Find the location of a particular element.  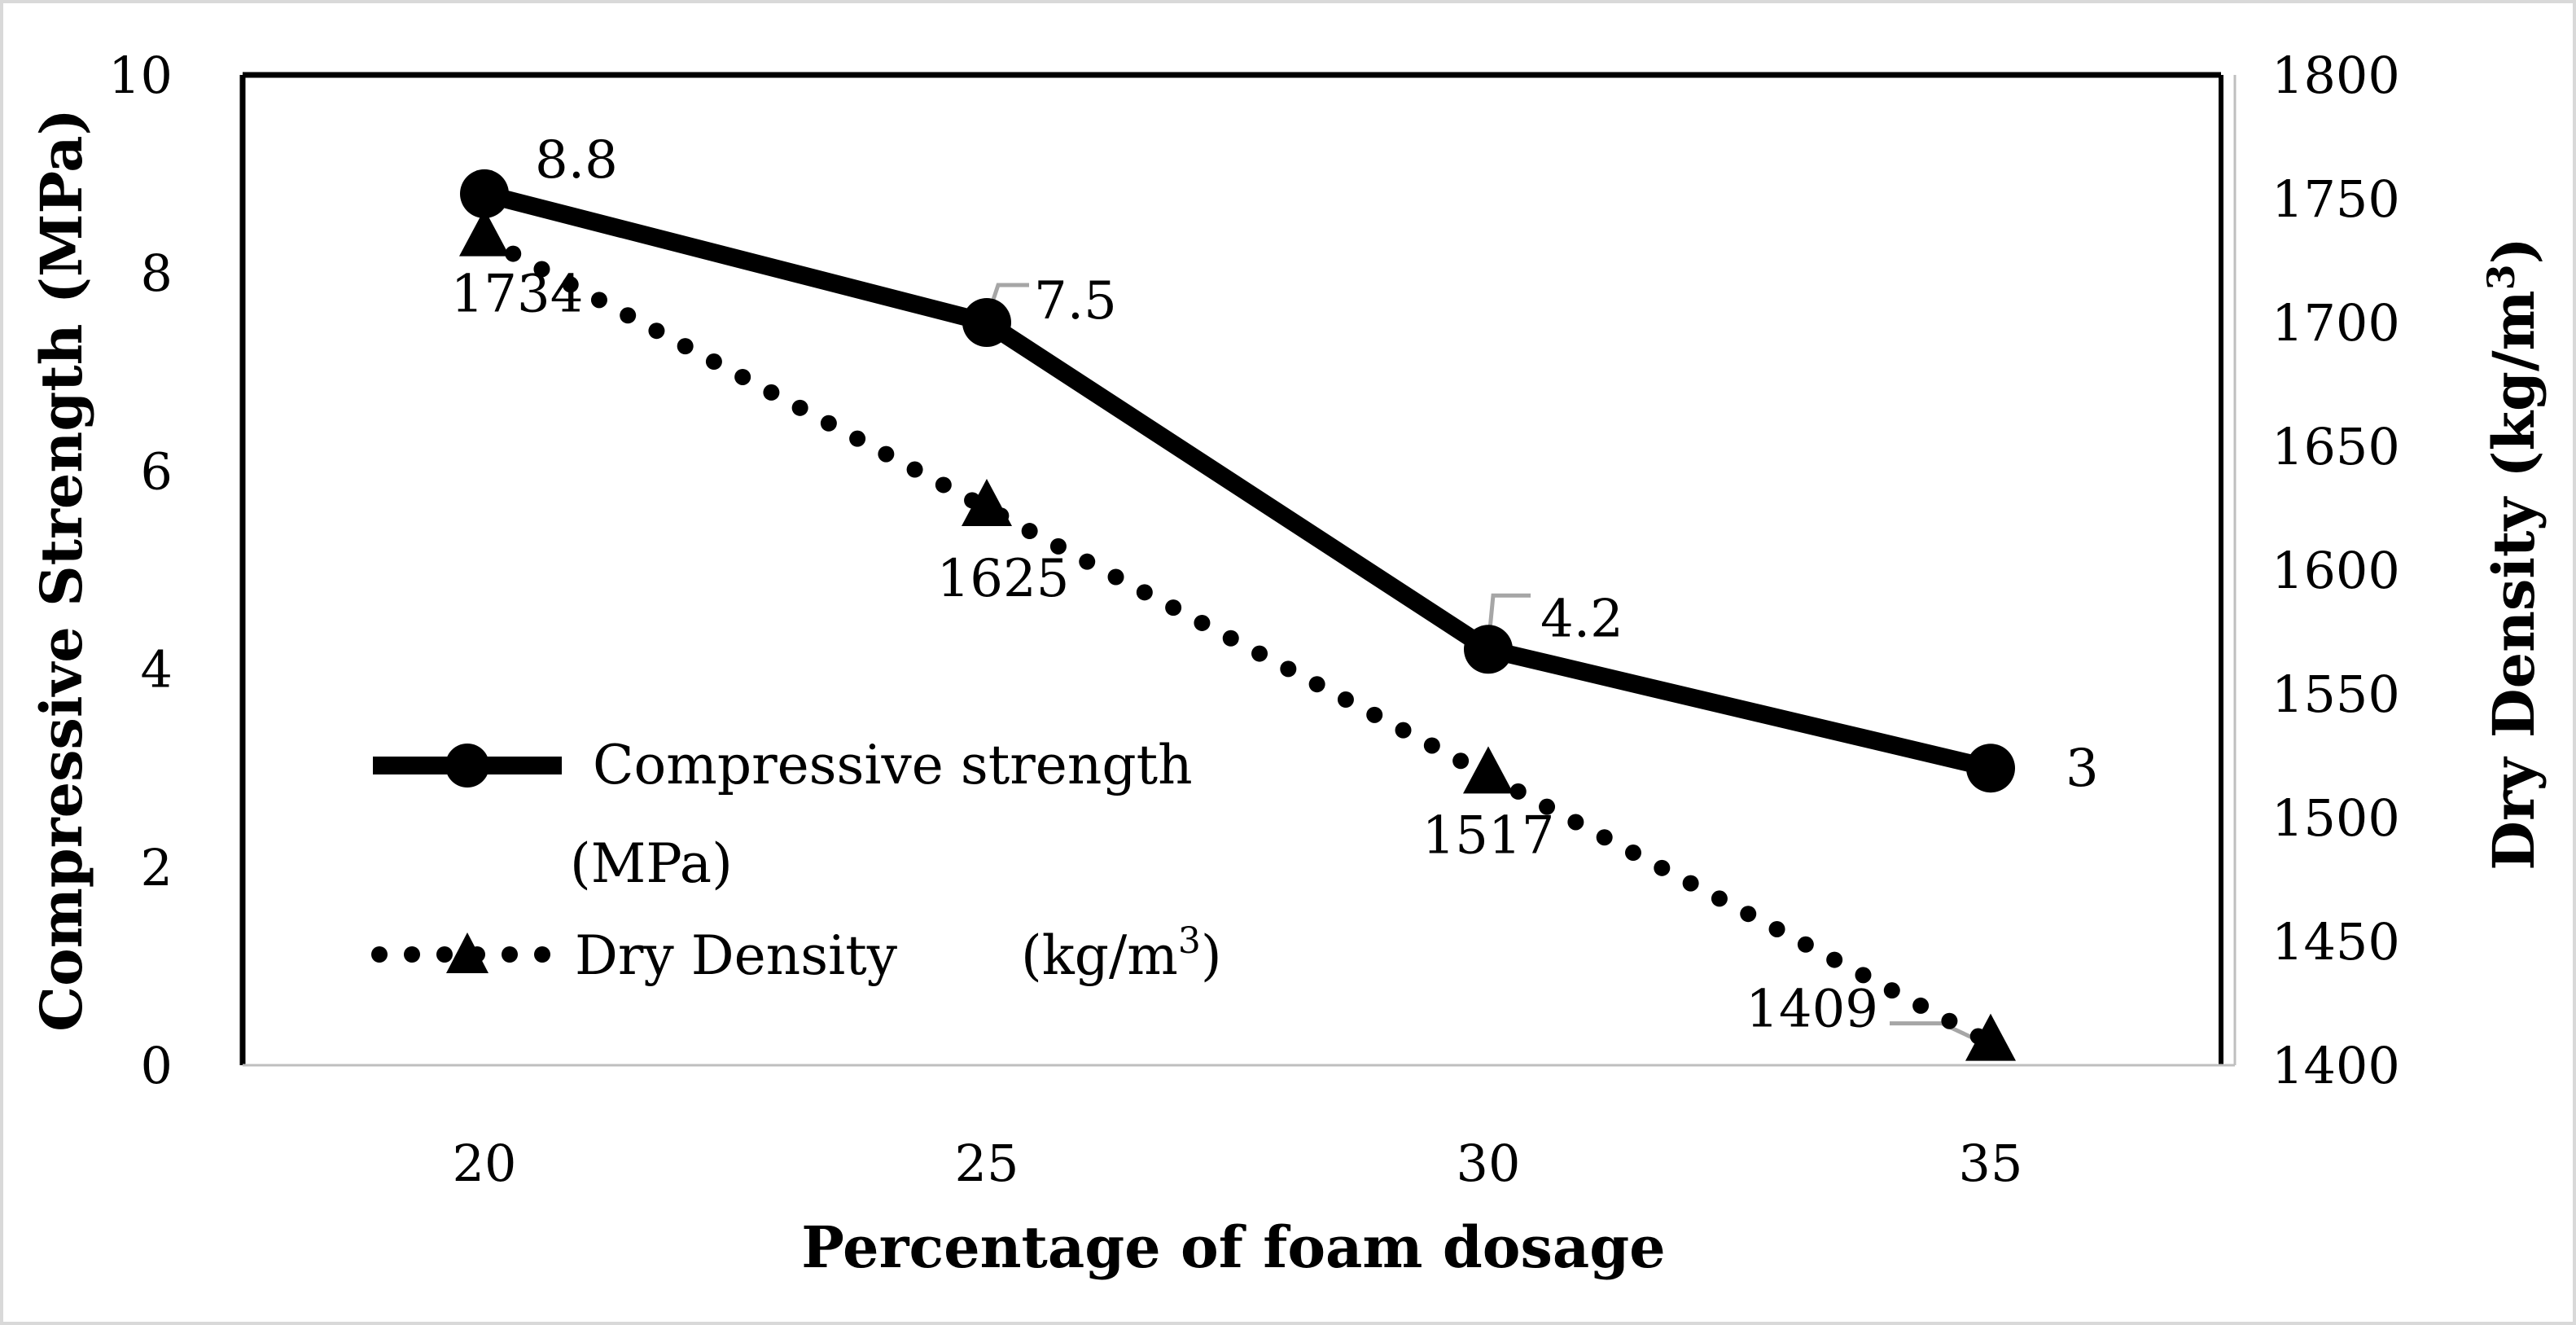

legend-label-strength: Compressive strength is located at coordinates (893, 765).